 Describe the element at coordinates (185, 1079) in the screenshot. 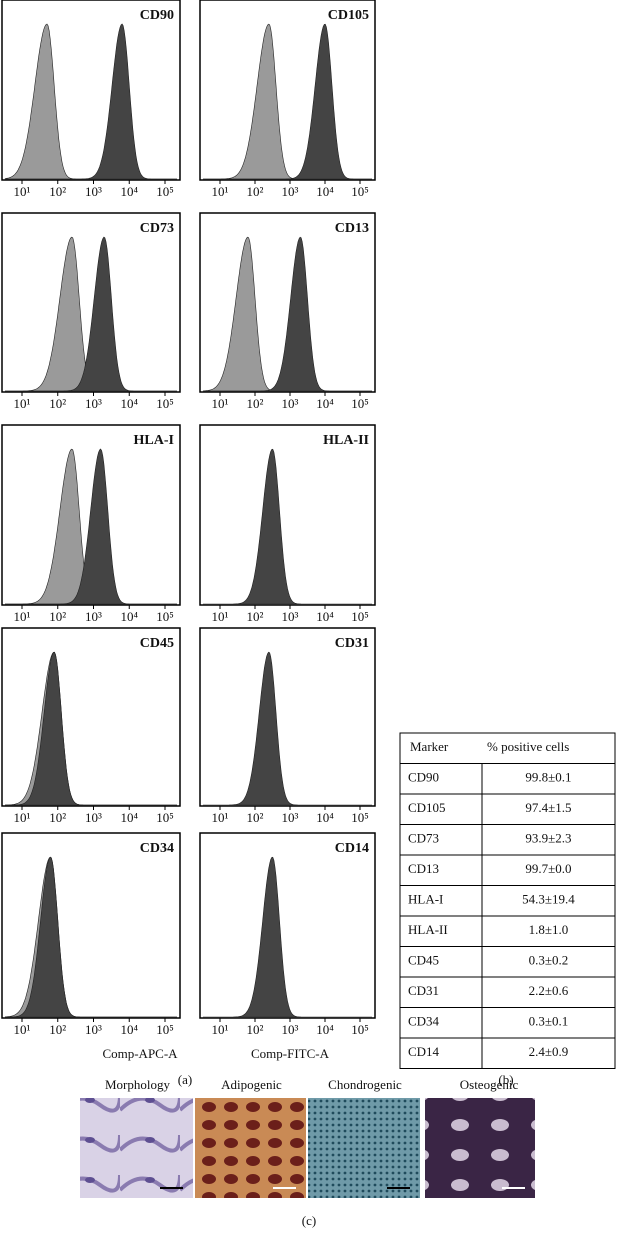

I see `panel-label: (a)` at that location.